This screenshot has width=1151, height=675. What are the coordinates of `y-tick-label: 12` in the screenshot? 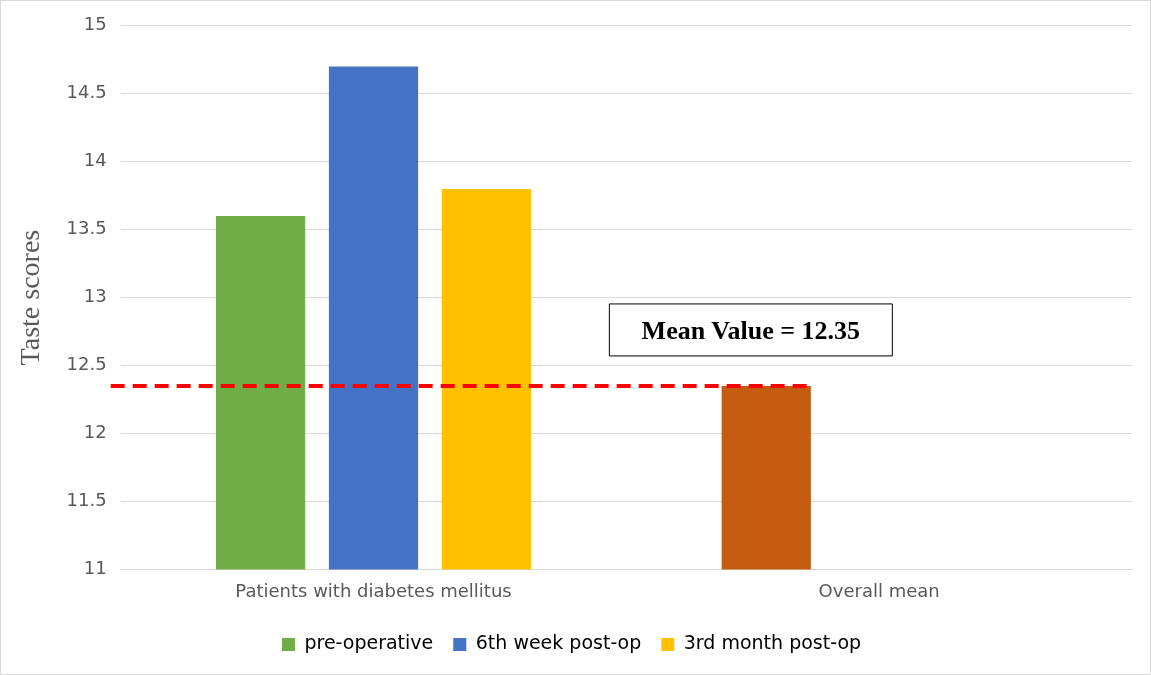 It's located at (95, 432).